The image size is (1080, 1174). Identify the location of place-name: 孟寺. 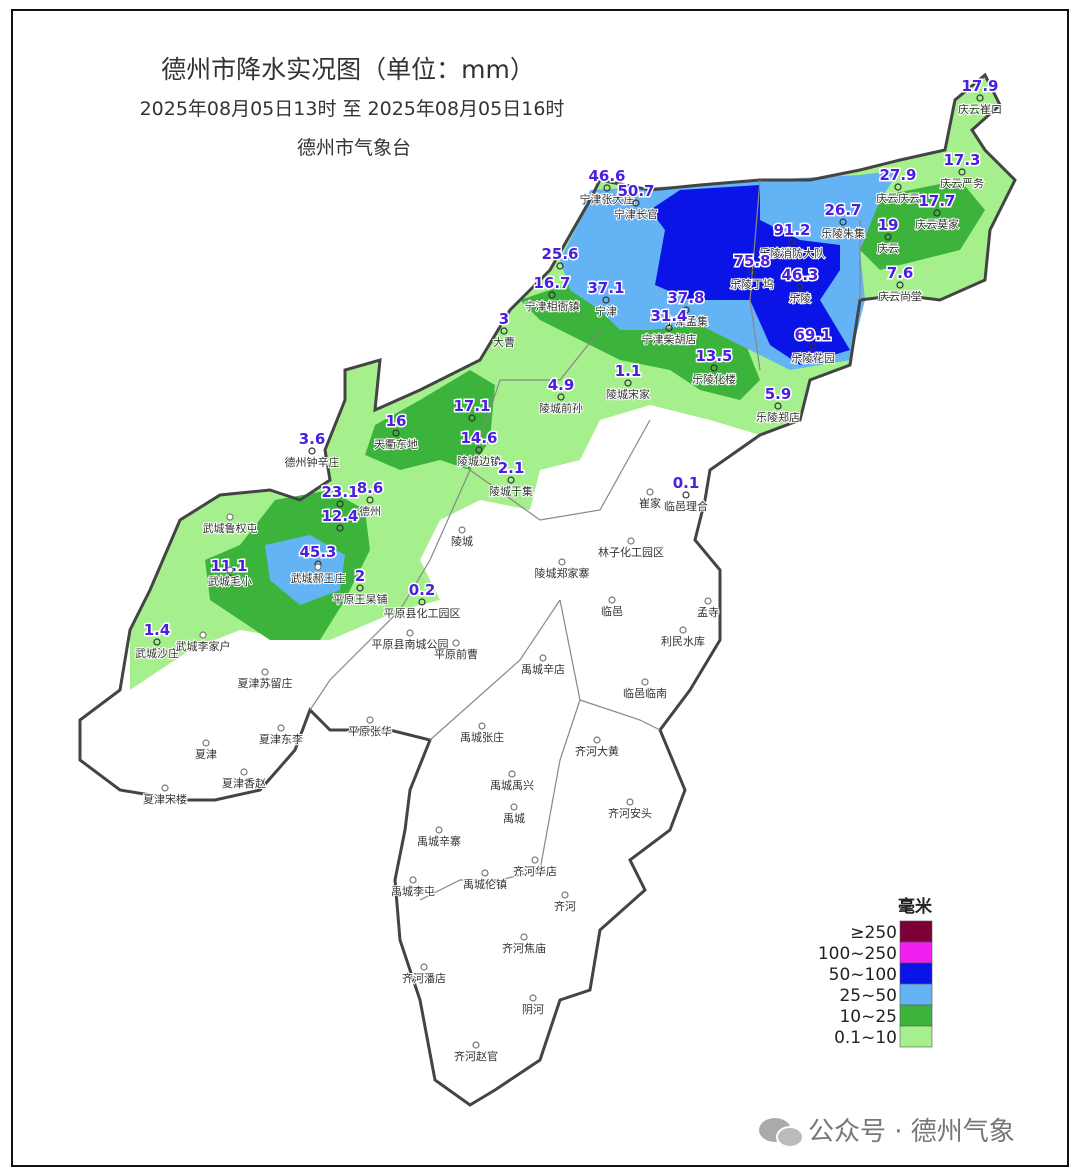
(708, 612).